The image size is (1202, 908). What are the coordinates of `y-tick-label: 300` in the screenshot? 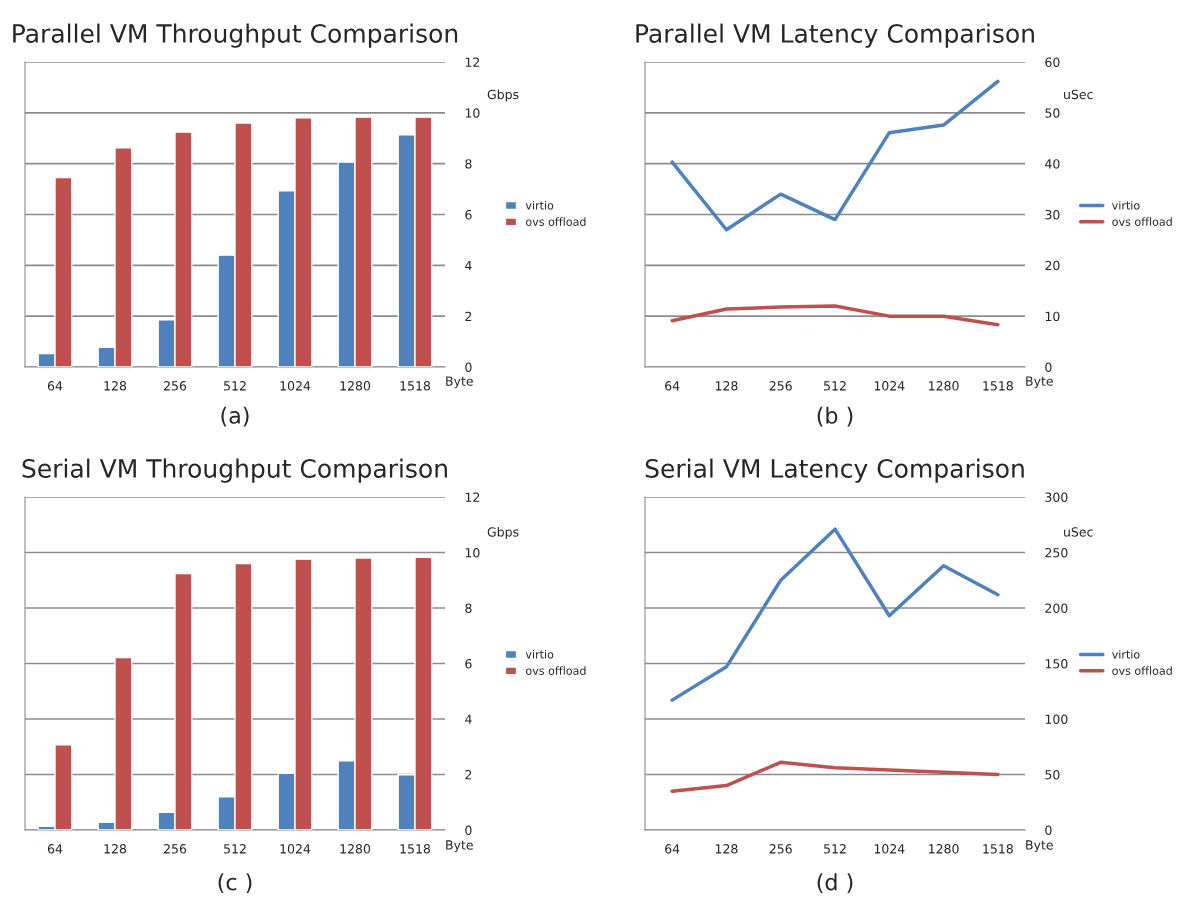 It's located at (1056, 497).